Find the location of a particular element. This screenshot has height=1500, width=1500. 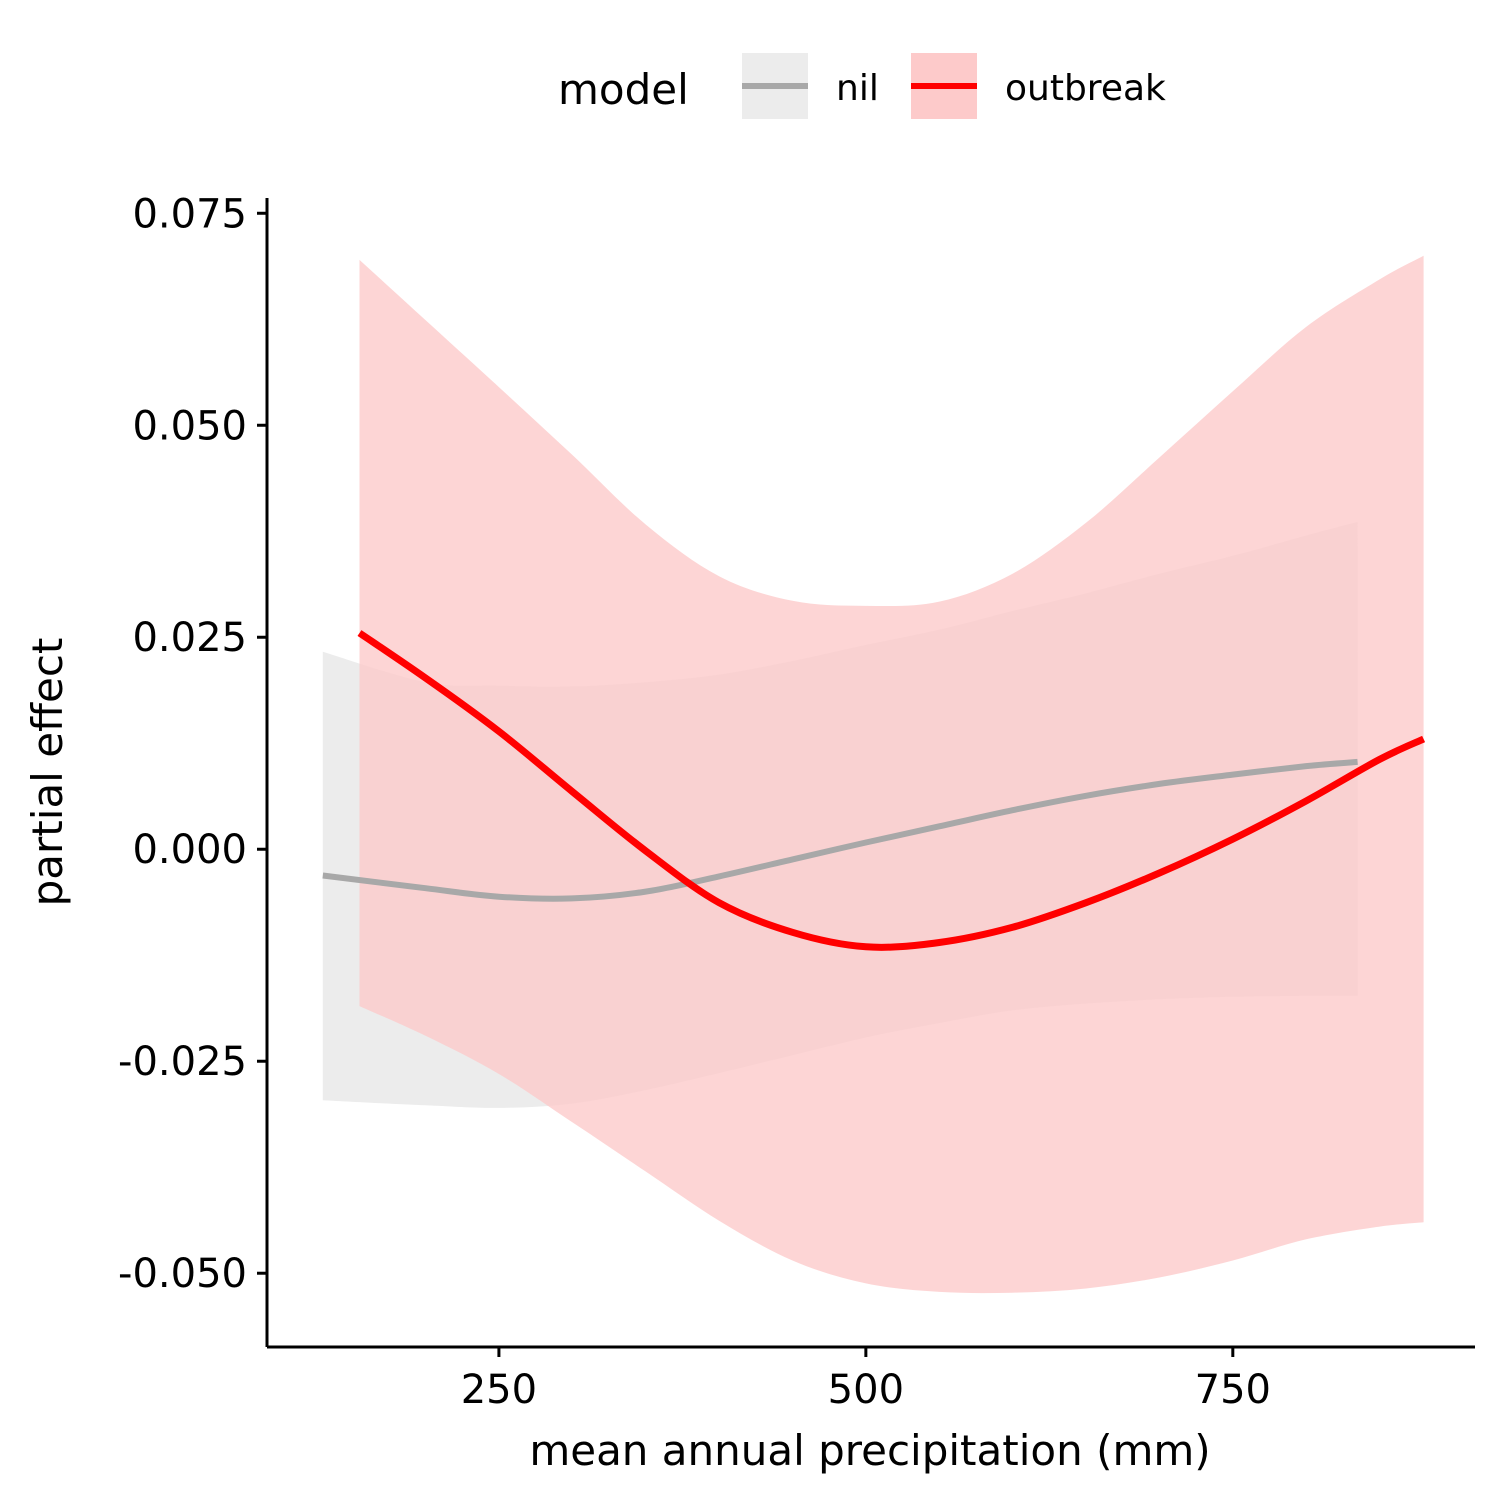

y-tick-label: 0.050 is located at coordinates (189, 426).